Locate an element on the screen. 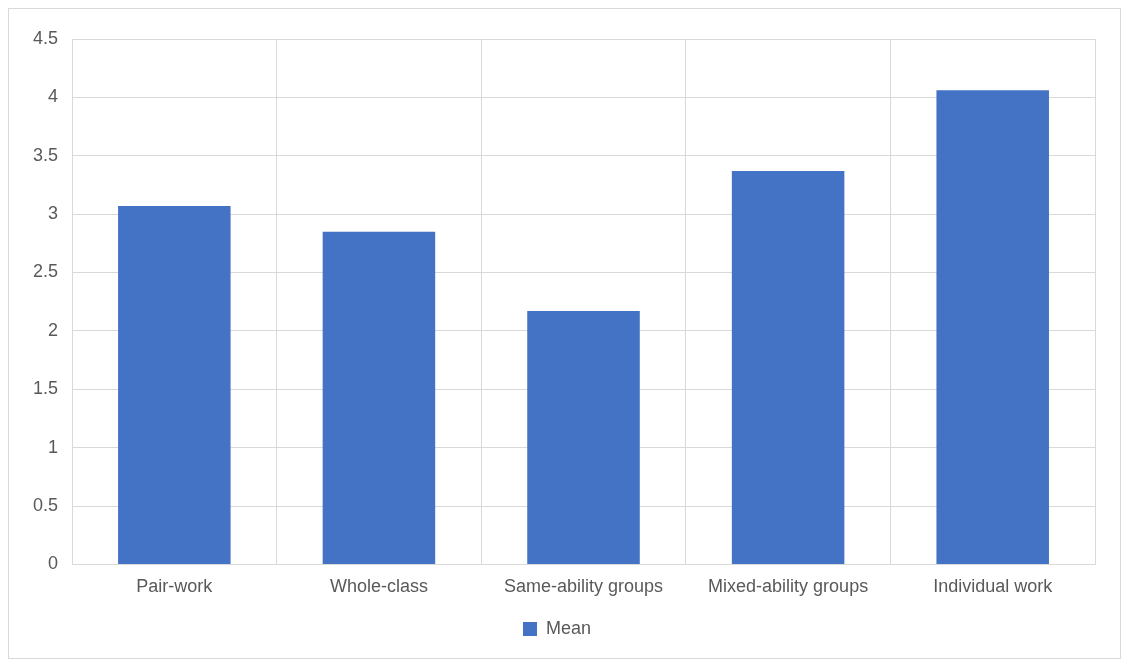 This screenshot has height=667, width=1129. x-tick-label: Pair-work is located at coordinates (175, 586).